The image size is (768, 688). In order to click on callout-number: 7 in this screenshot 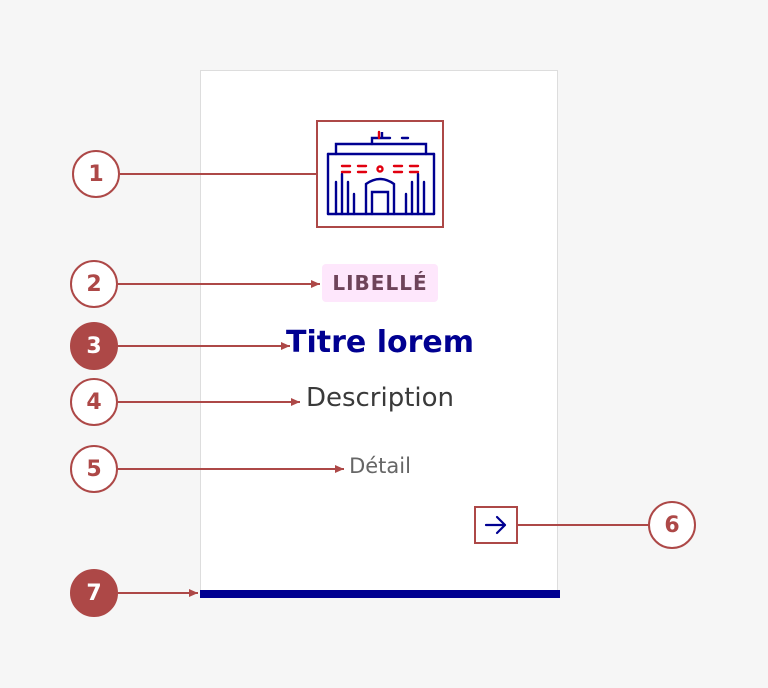, I will do `click(94, 593)`.